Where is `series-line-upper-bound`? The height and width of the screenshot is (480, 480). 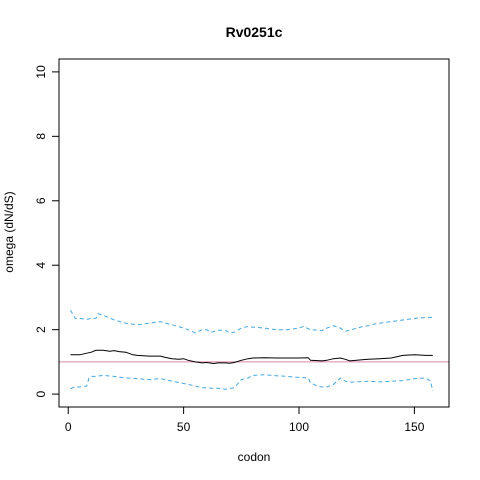 series-line-upper-bound is located at coordinates (251, 322).